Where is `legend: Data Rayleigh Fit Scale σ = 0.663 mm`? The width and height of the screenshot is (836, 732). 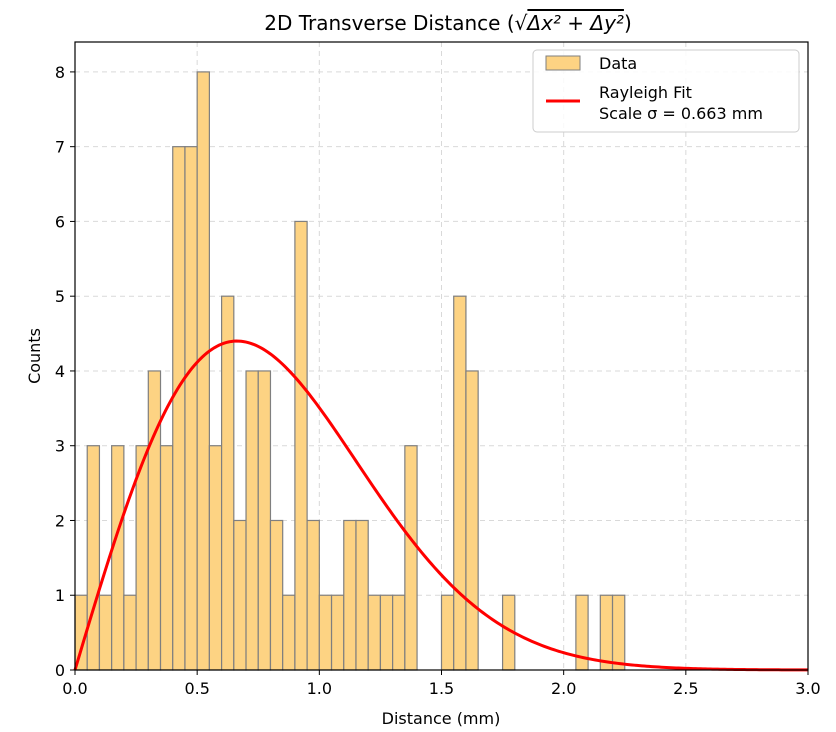
legend: Data Rayleigh Fit Scale σ = 0.663 mm is located at coordinates (666, 91).